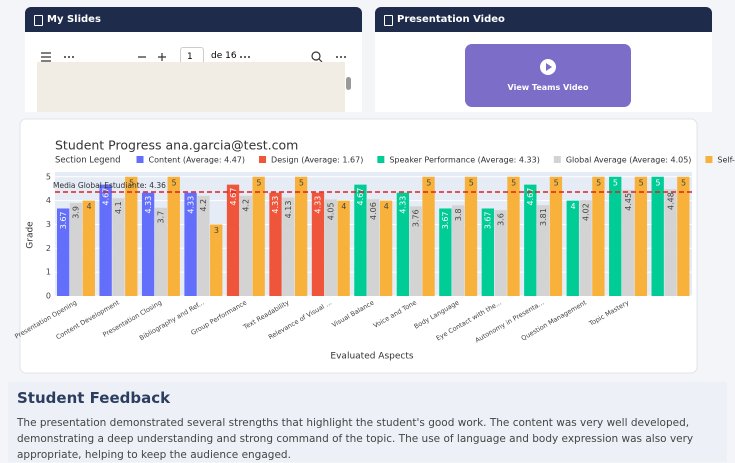 The width and height of the screenshot is (735, 463). What do you see at coordinates (161, 217) in the screenshot?
I see `value-label: 3.7` at bounding box center [161, 217].